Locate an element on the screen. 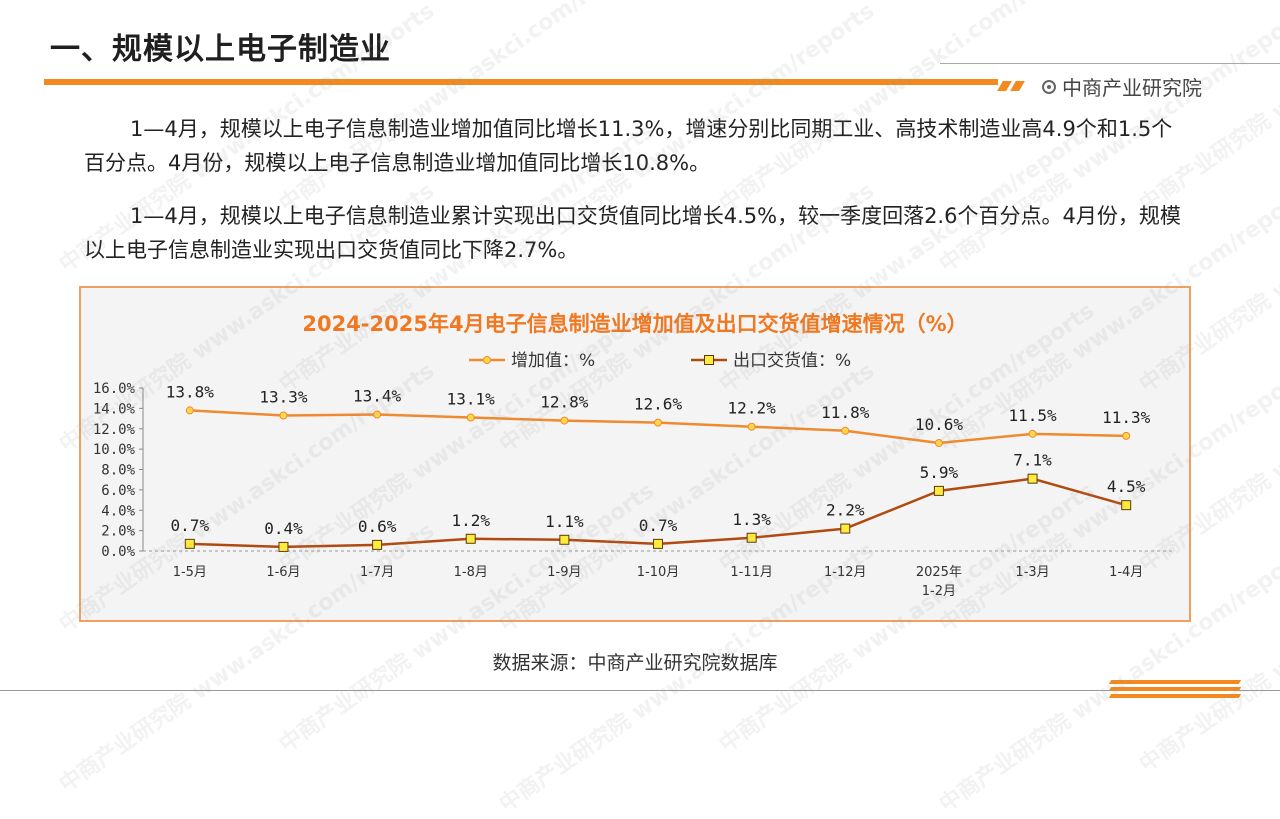  y-tick-label: 4.0% is located at coordinates (118, 511).